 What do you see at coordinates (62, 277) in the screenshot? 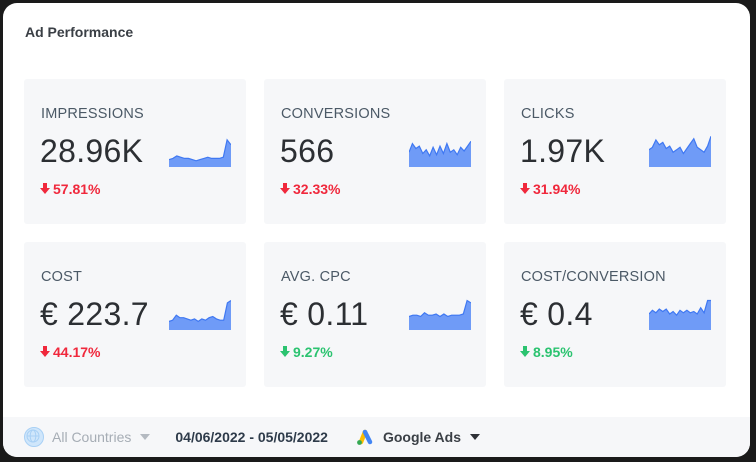
I see `metric-label: COST` at bounding box center [62, 277].